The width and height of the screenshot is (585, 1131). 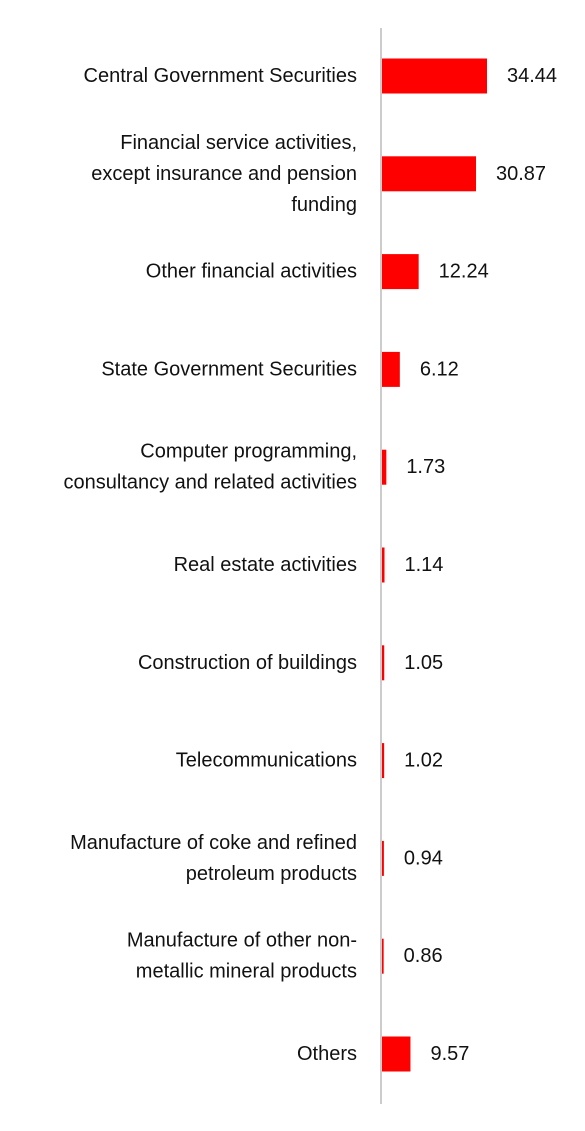 I want to click on category-label: Central Government Securities, so click(x=220, y=76).